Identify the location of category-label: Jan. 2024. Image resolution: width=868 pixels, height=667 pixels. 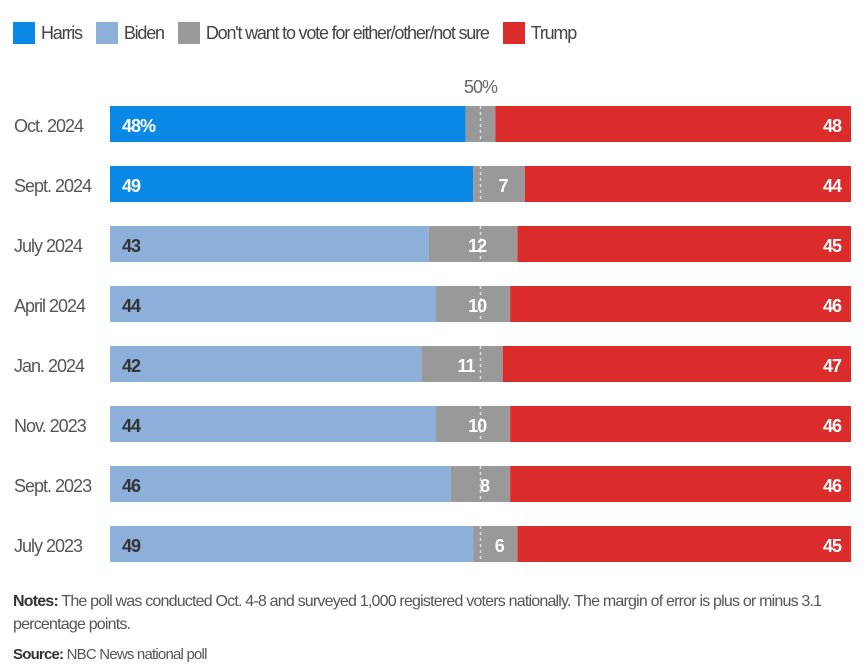
(49, 366).